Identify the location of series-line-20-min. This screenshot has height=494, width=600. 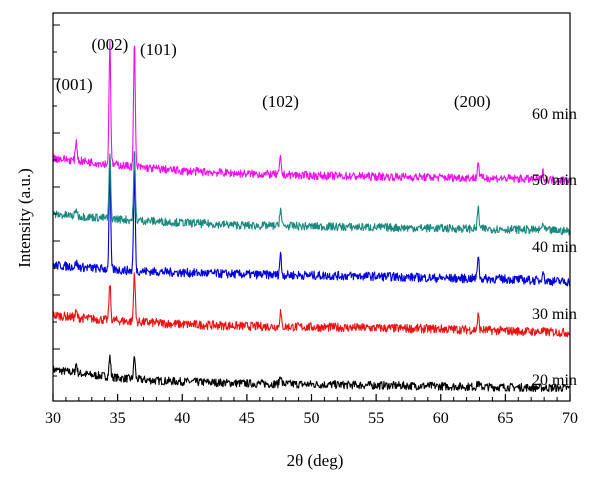
(311, 373).